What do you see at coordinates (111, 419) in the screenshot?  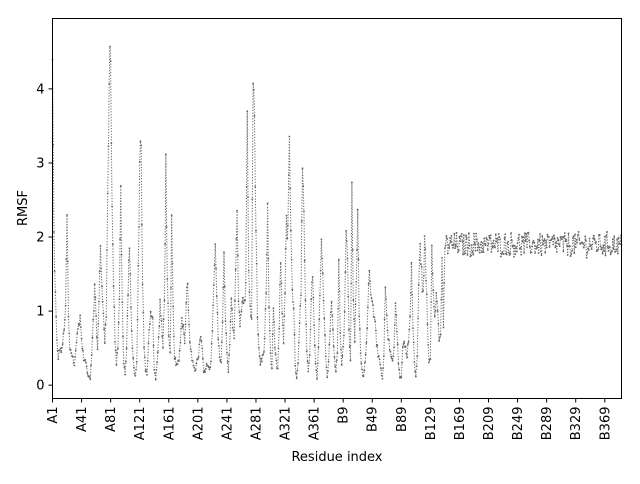 I see `x-tick-label: A81` at bounding box center [111, 419].